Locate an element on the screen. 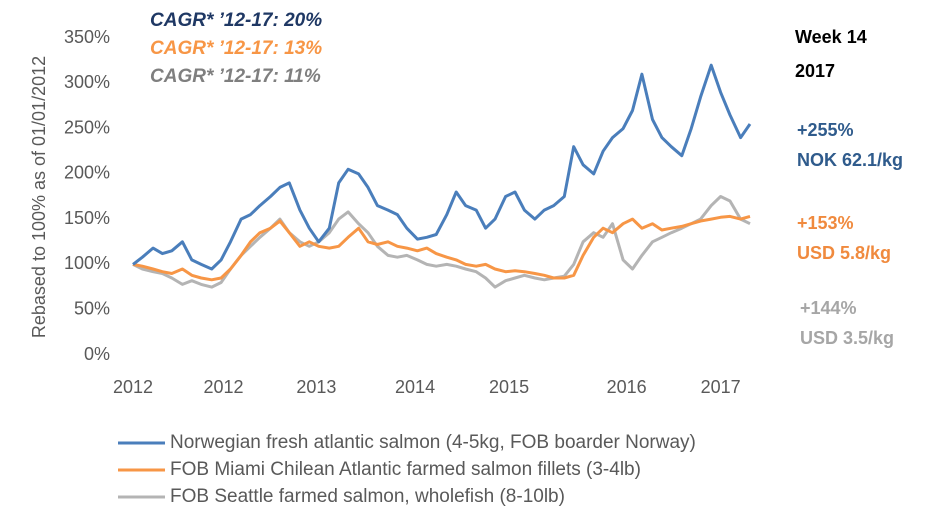  side-annotation: USD 3.5/kg is located at coordinates (847, 338).